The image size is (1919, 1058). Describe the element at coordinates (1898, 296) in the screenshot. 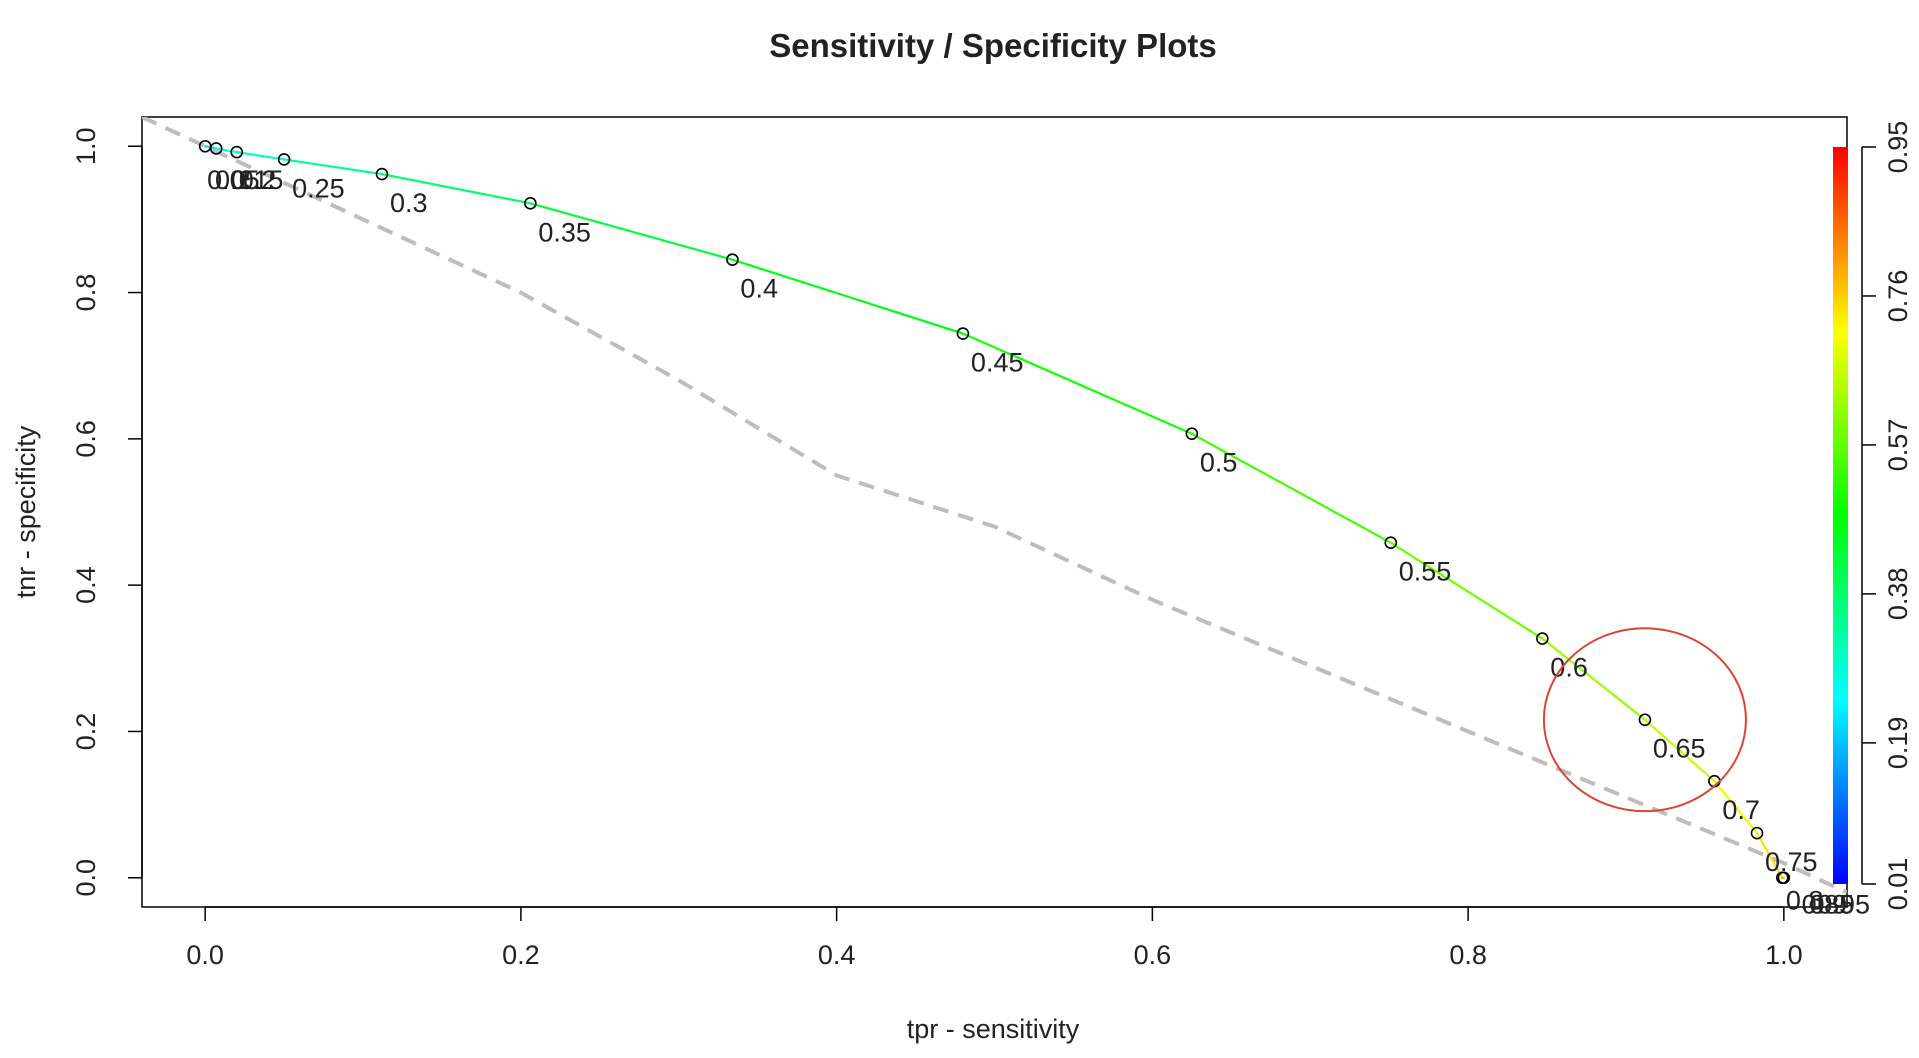

I see `colorbar-tick-label: 0.76` at that location.